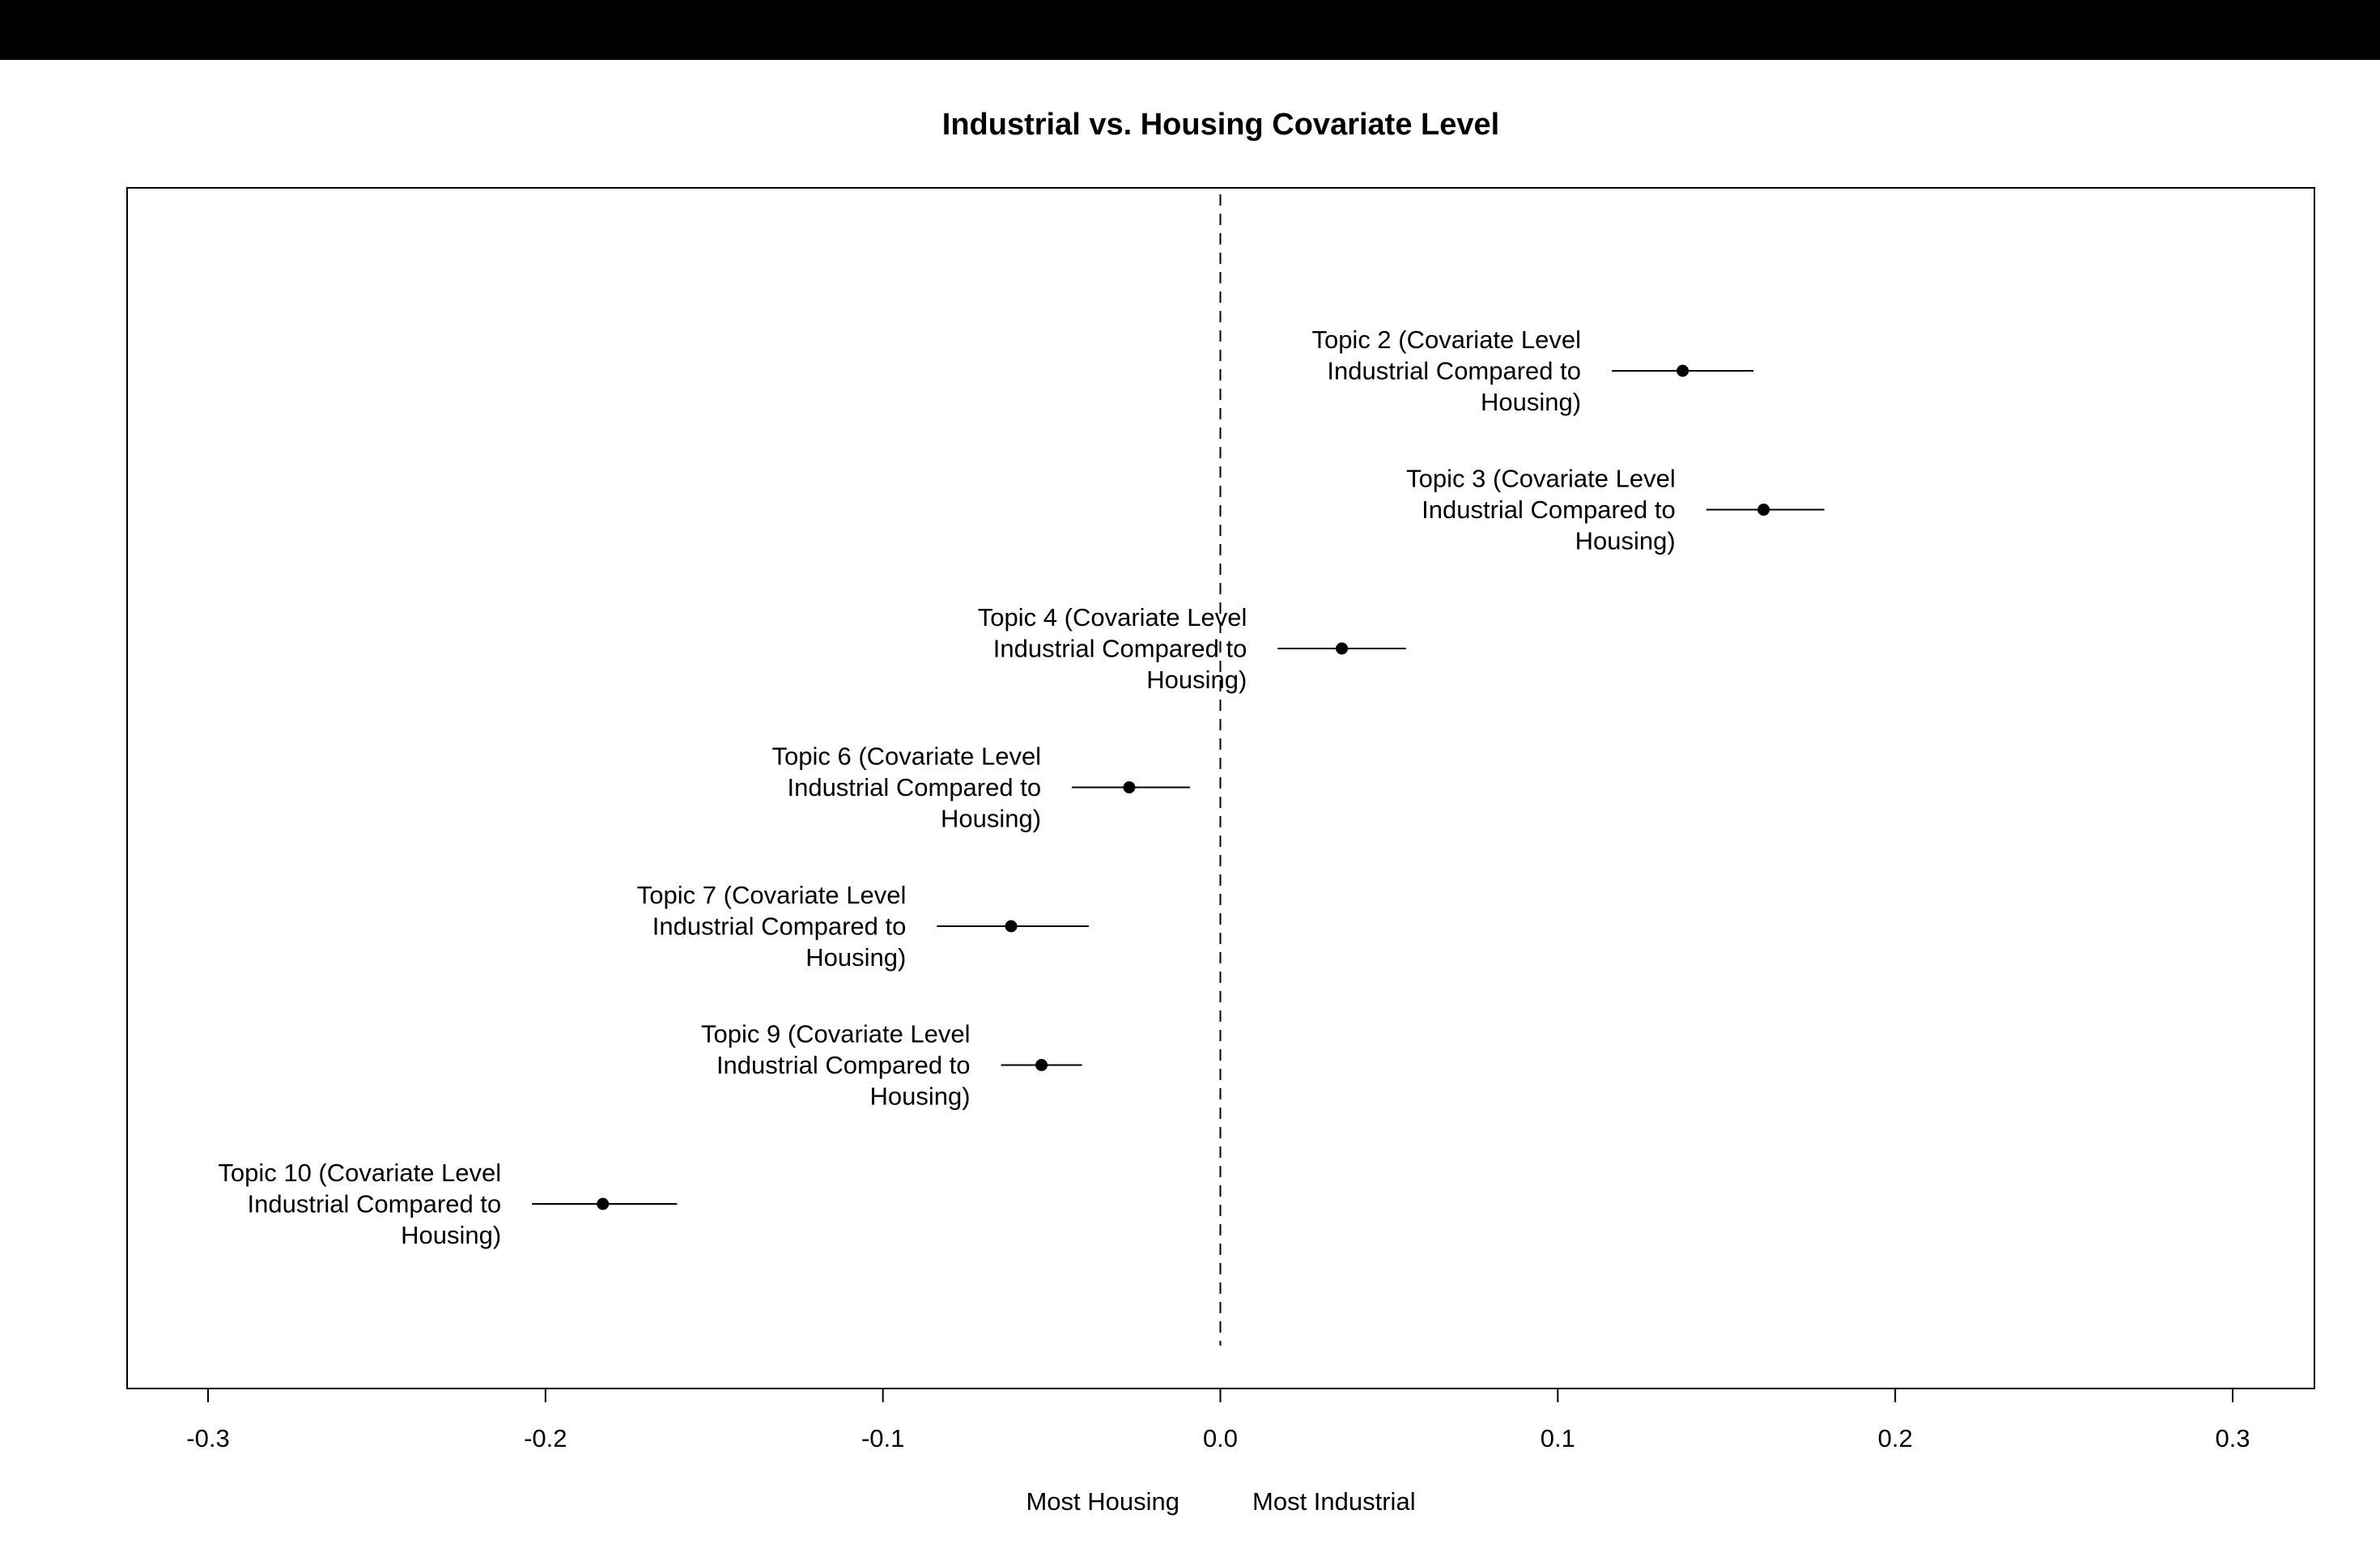 This screenshot has height=1548, width=2380. What do you see at coordinates (2232, 1438) in the screenshot?
I see `x-tick-label: 0.3` at bounding box center [2232, 1438].